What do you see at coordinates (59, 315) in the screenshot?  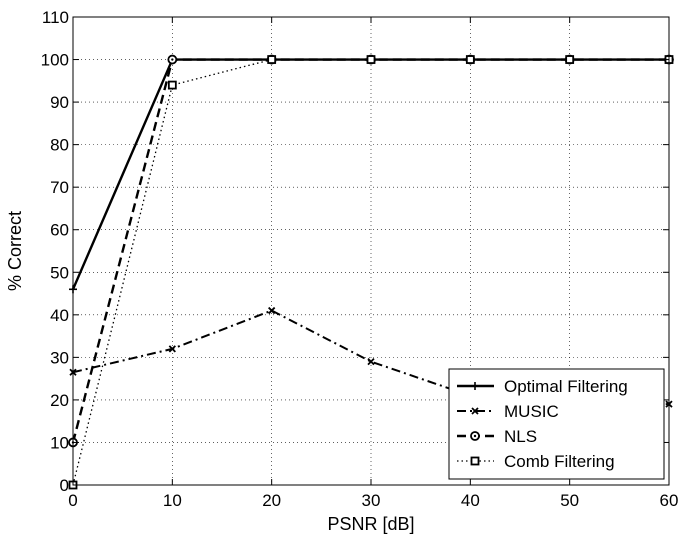 I see `y-tick-label: 40` at bounding box center [59, 315].